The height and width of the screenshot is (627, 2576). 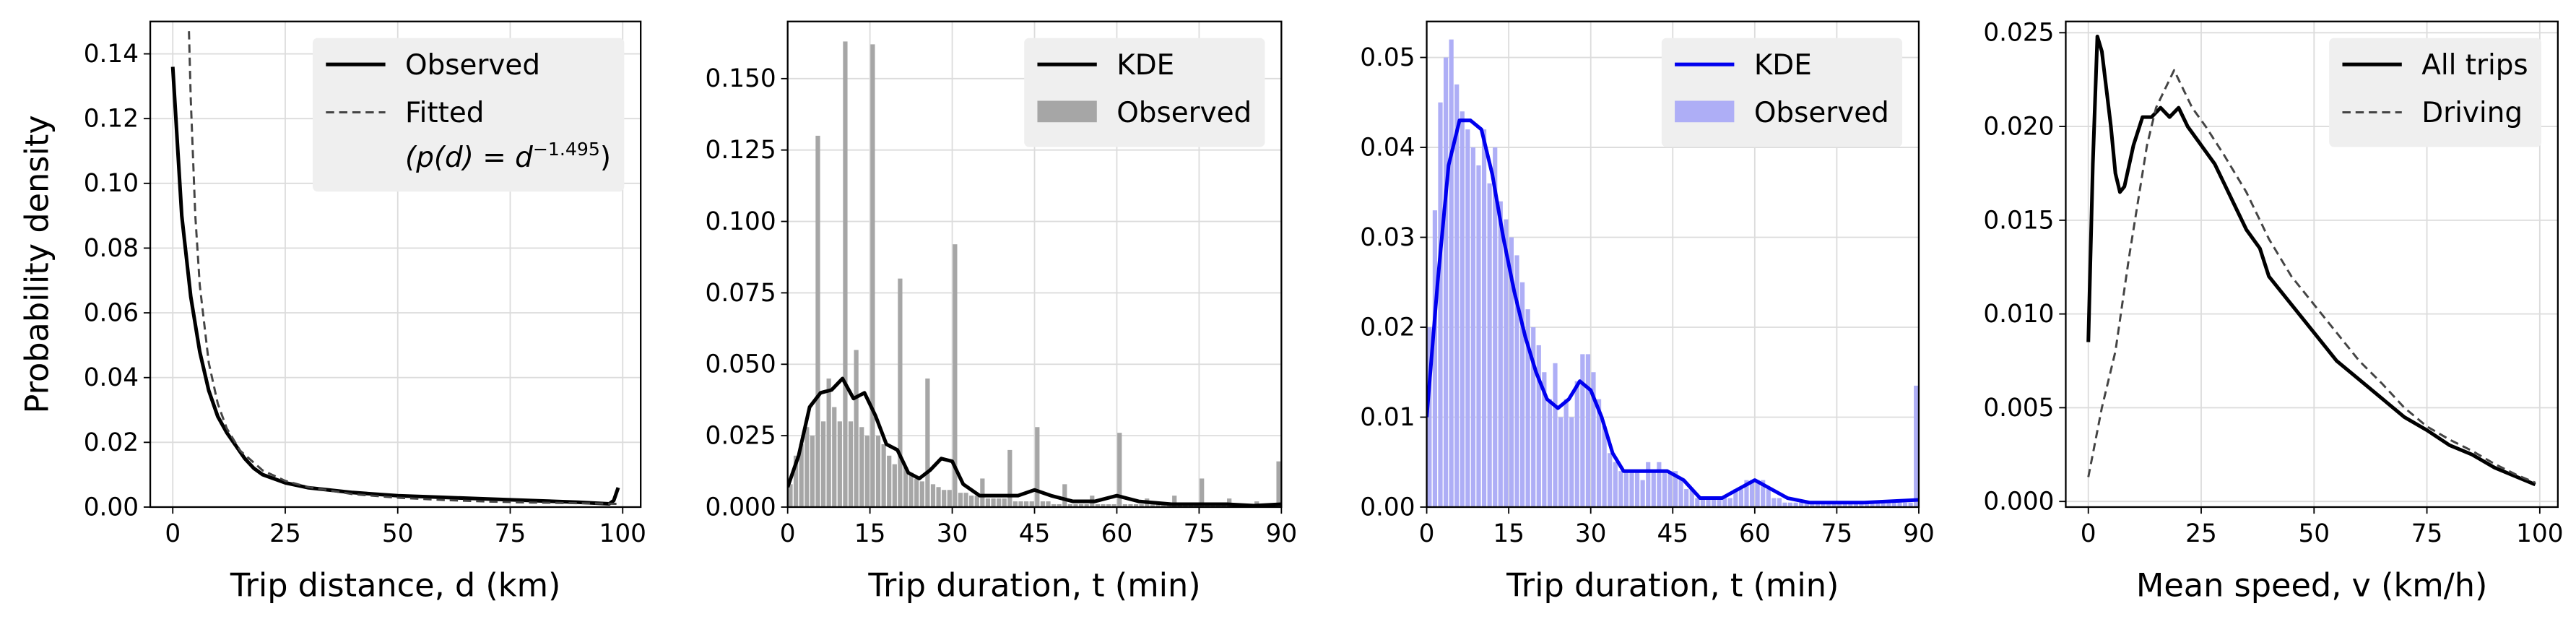 I want to click on x-tick-label: 75, so click(x=1837, y=533).